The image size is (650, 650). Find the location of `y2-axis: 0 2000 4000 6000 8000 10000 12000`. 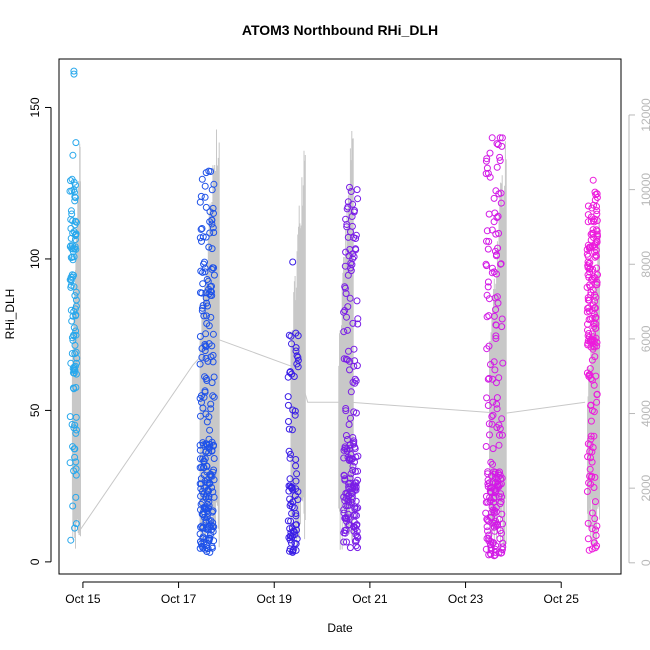

y2-axis: 0 2000 4000 6000 8000 10000 12000 is located at coordinates (639, 332).